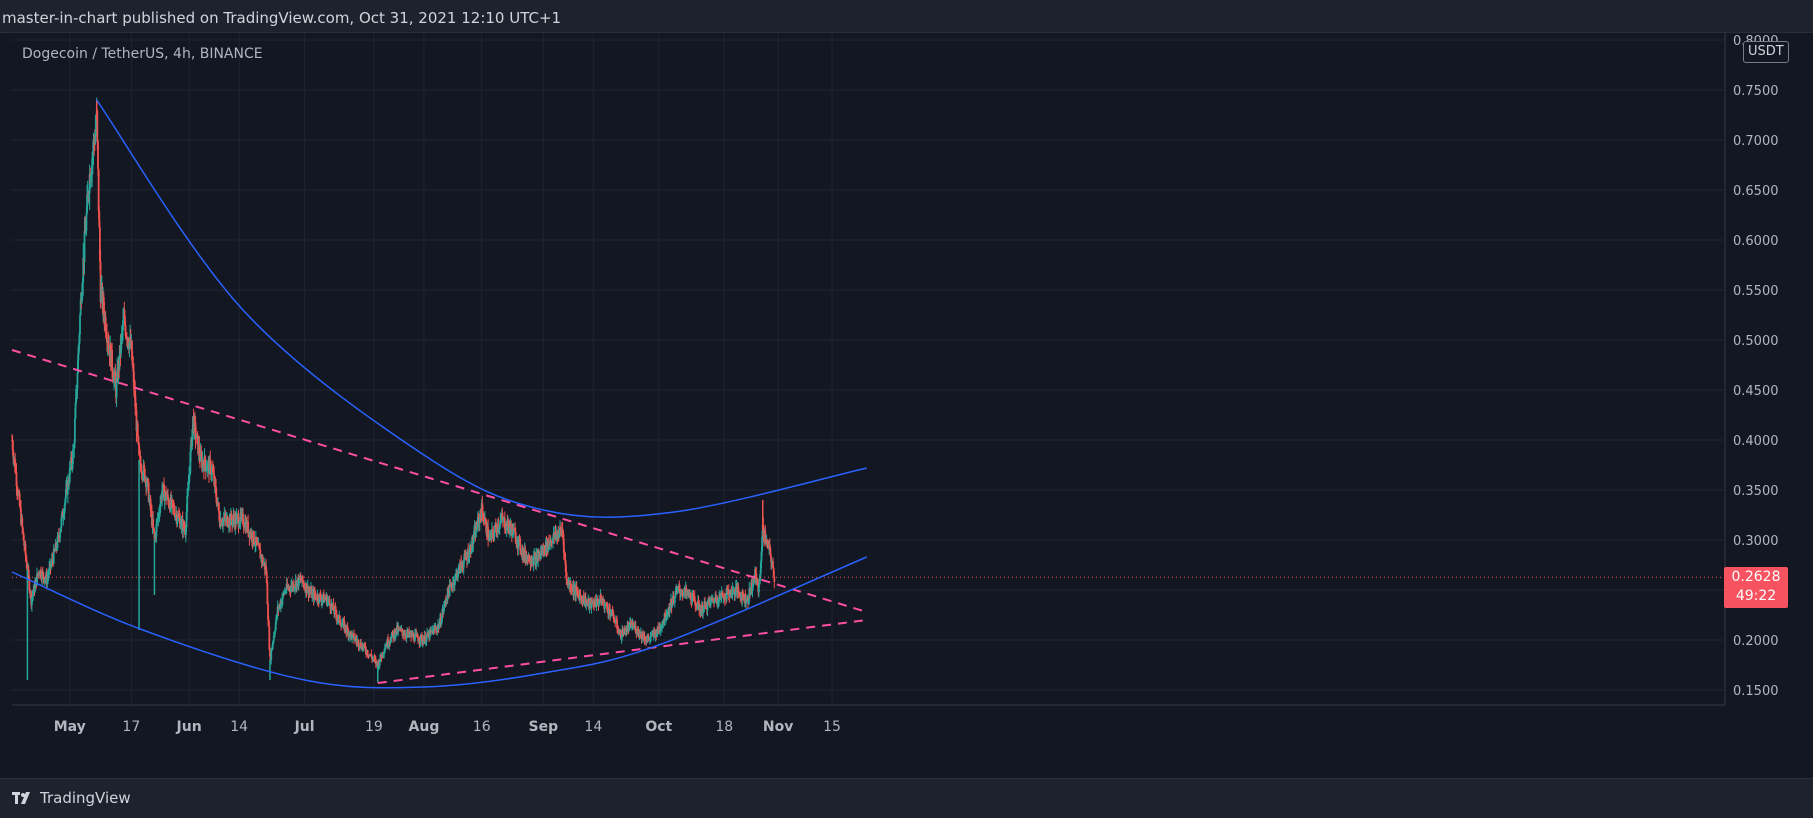  What do you see at coordinates (1766, 52) in the screenshot?
I see `currency-unit-button: USDT` at bounding box center [1766, 52].